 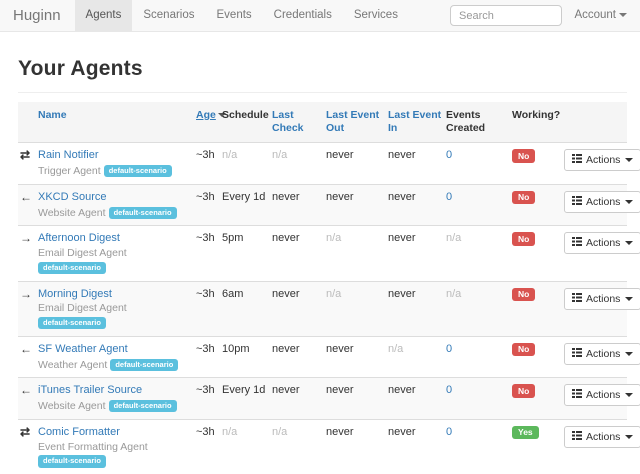 I want to click on search-input, so click(x=506, y=15).